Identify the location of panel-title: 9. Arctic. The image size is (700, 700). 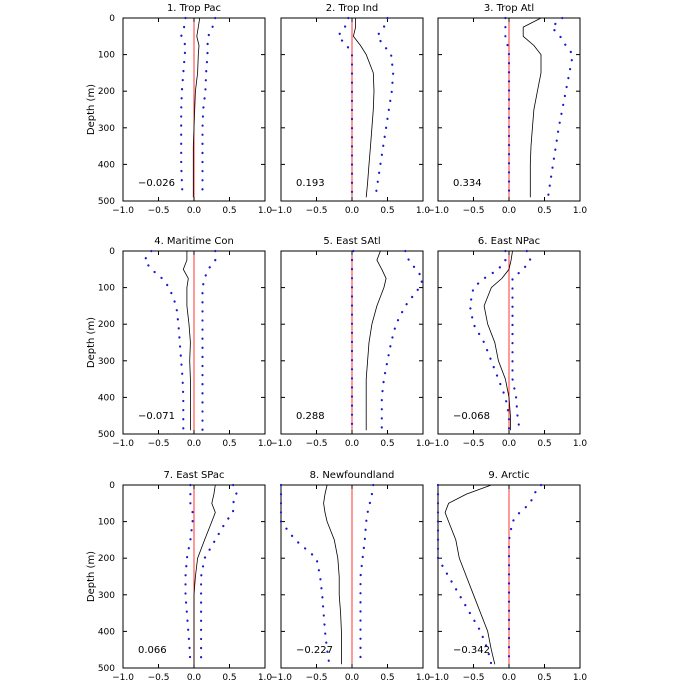
(508, 475).